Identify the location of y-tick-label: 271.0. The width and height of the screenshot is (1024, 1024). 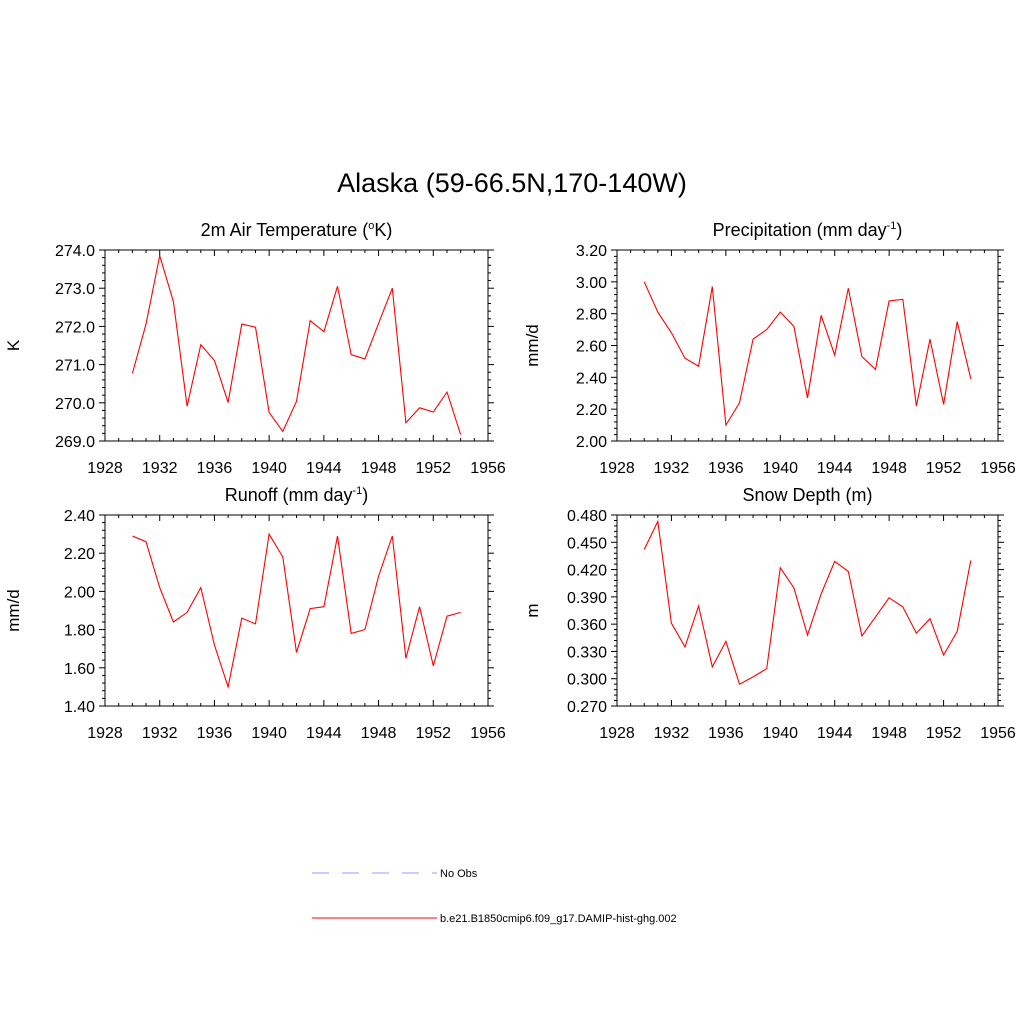
(75, 366).